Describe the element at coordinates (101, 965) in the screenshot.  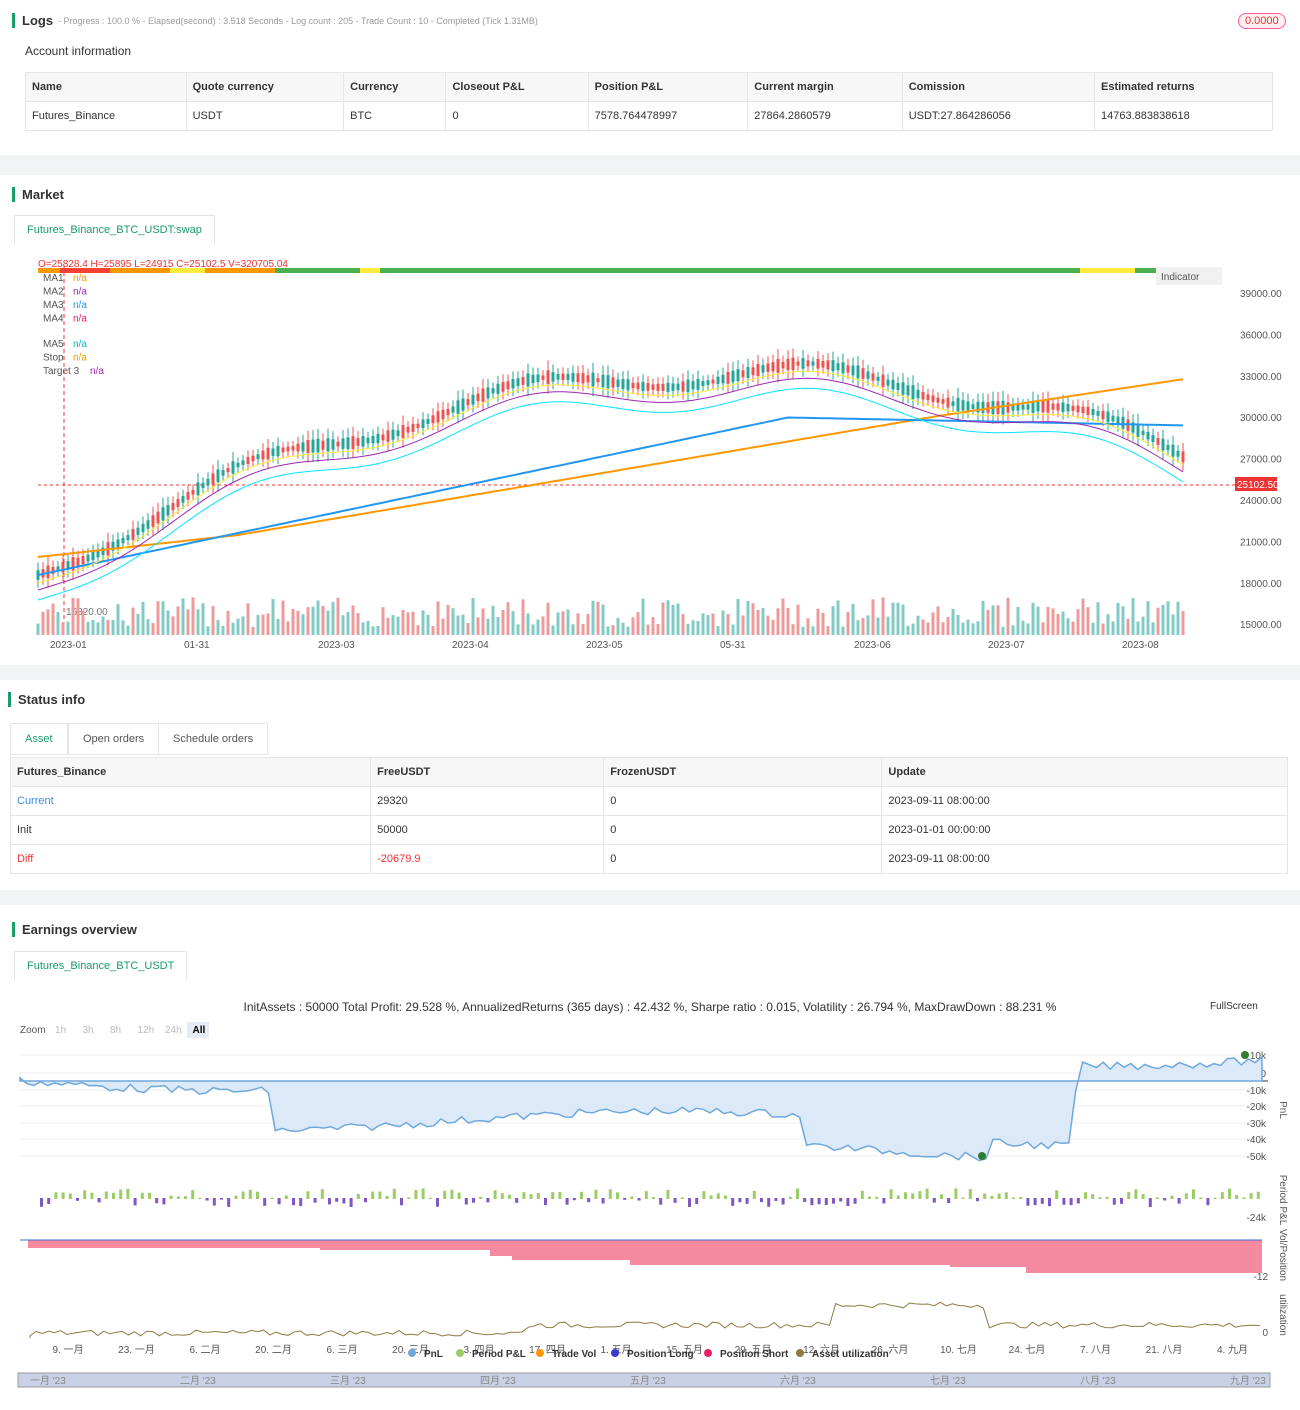
I see `earnings-tab: Futures_Binance_BTC_USDT` at that location.